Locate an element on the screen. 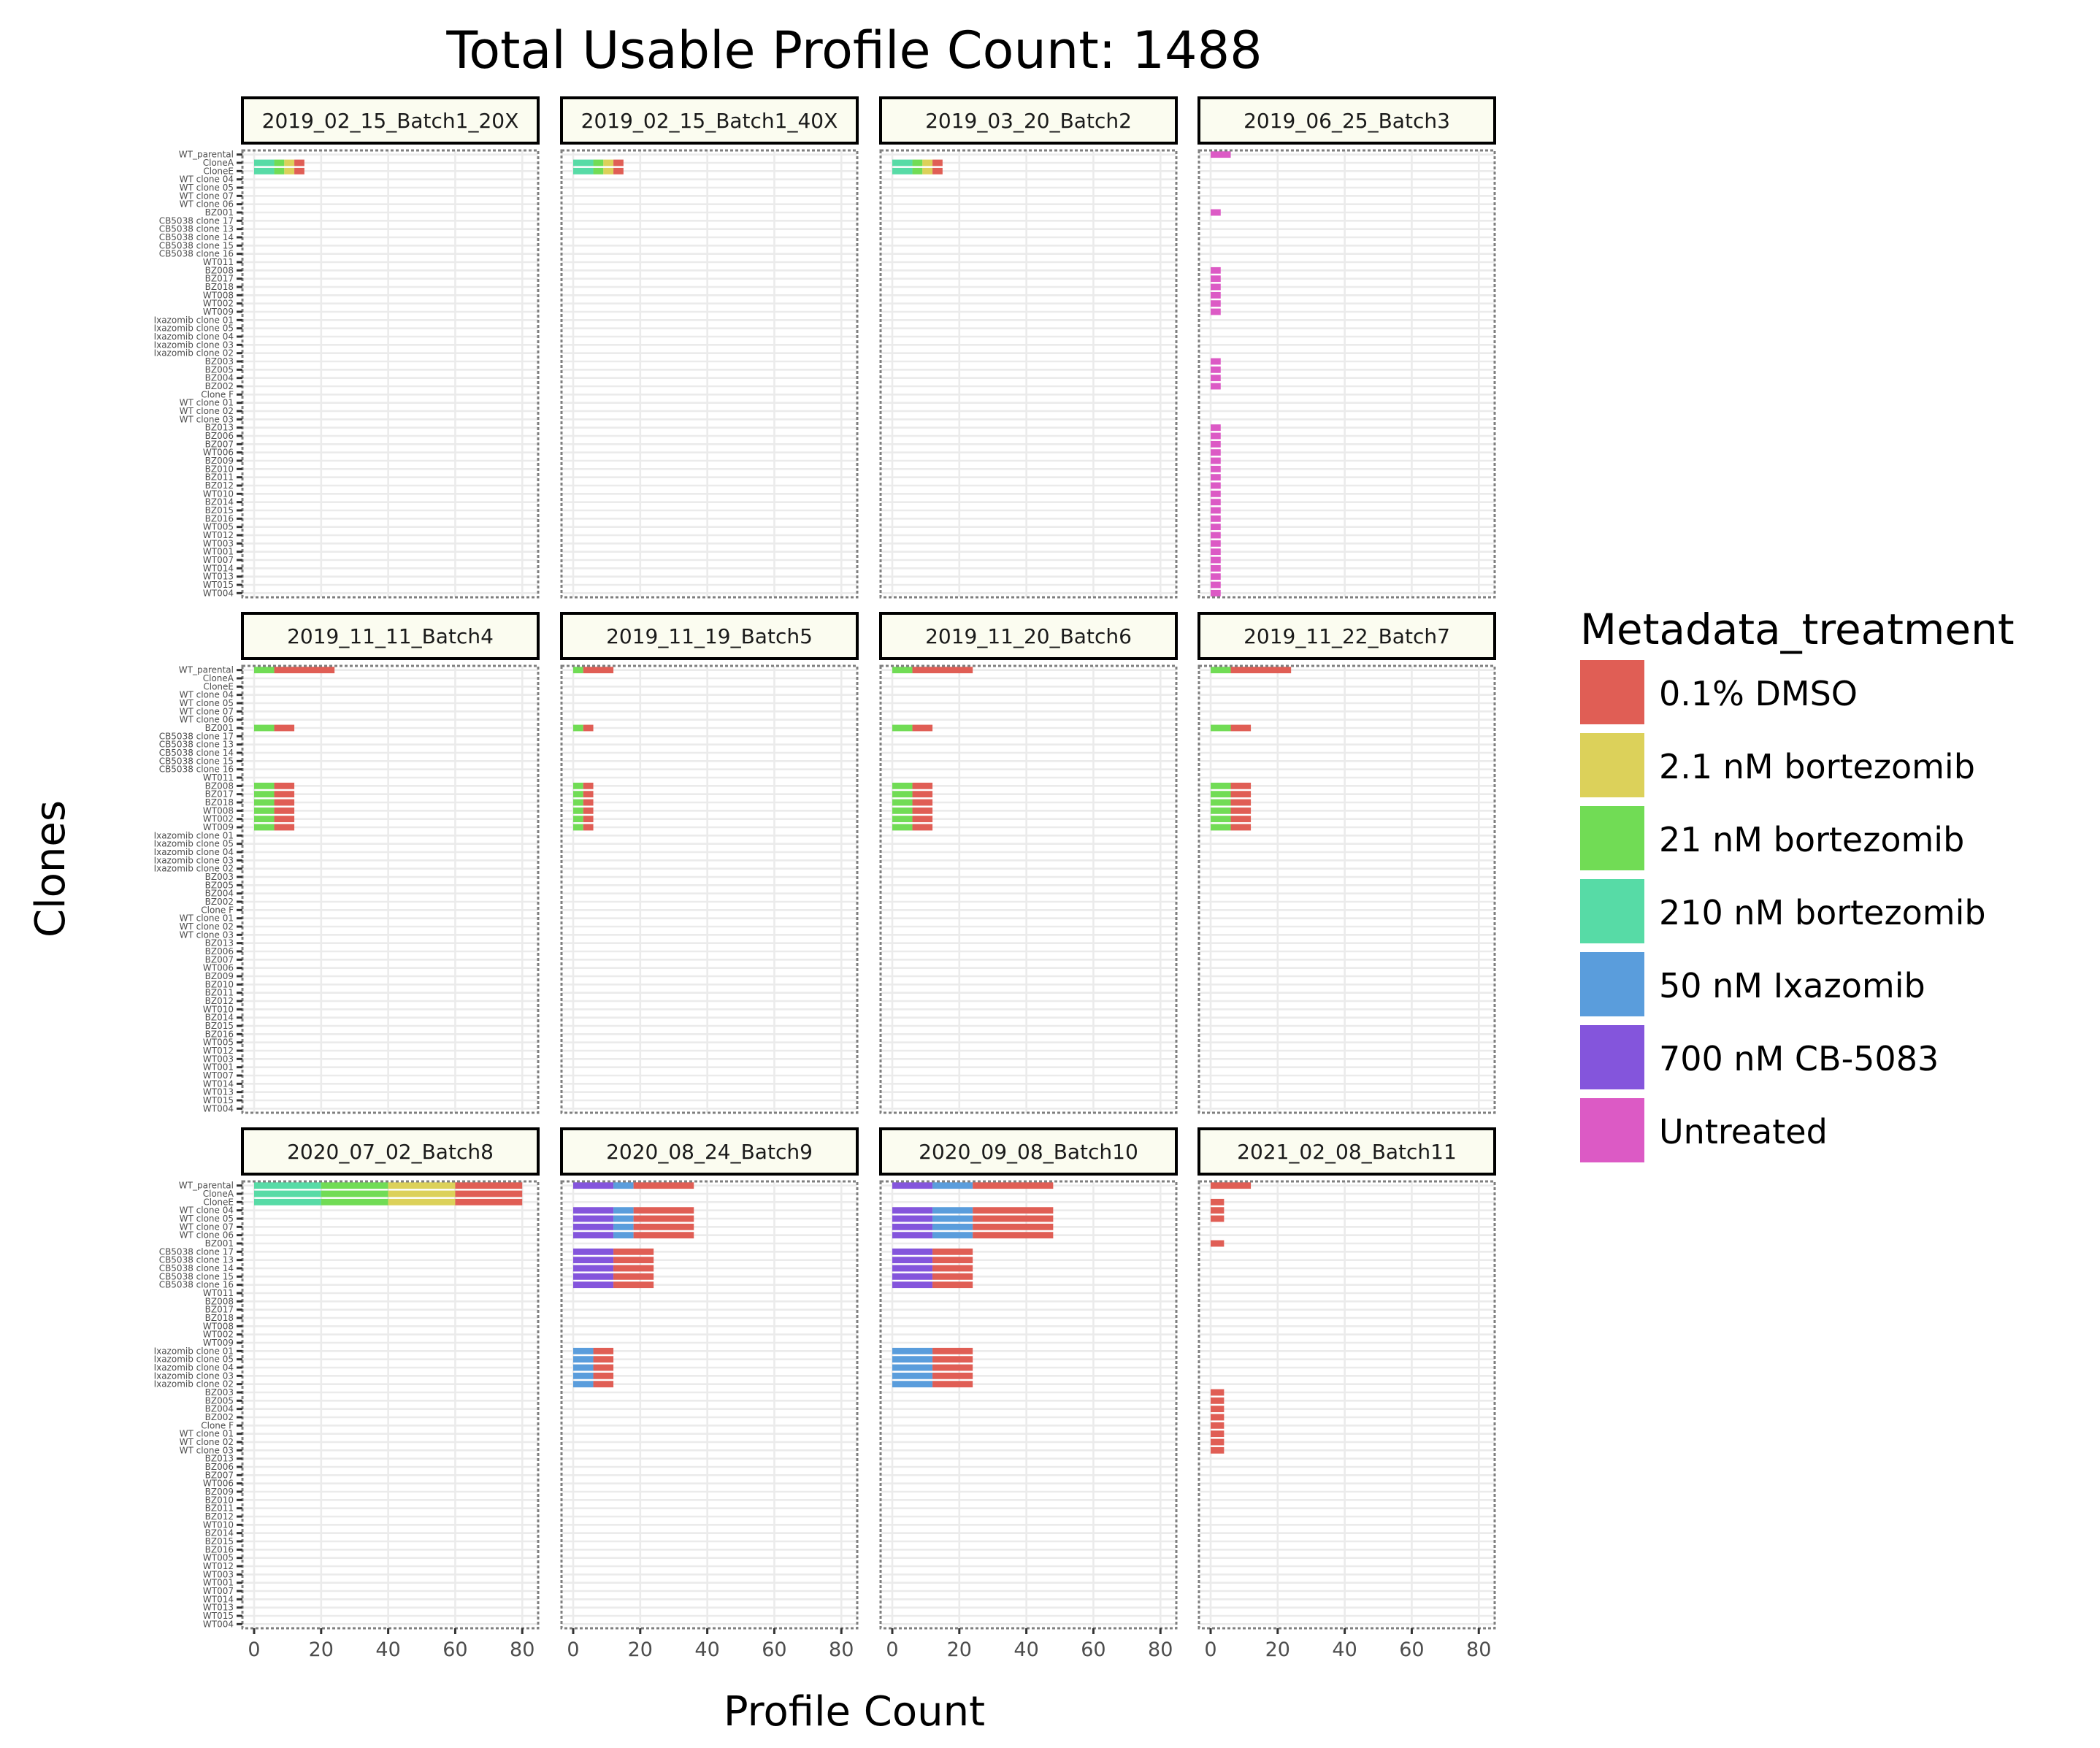  y-tick-label: BZ016 is located at coordinates (219, 518).